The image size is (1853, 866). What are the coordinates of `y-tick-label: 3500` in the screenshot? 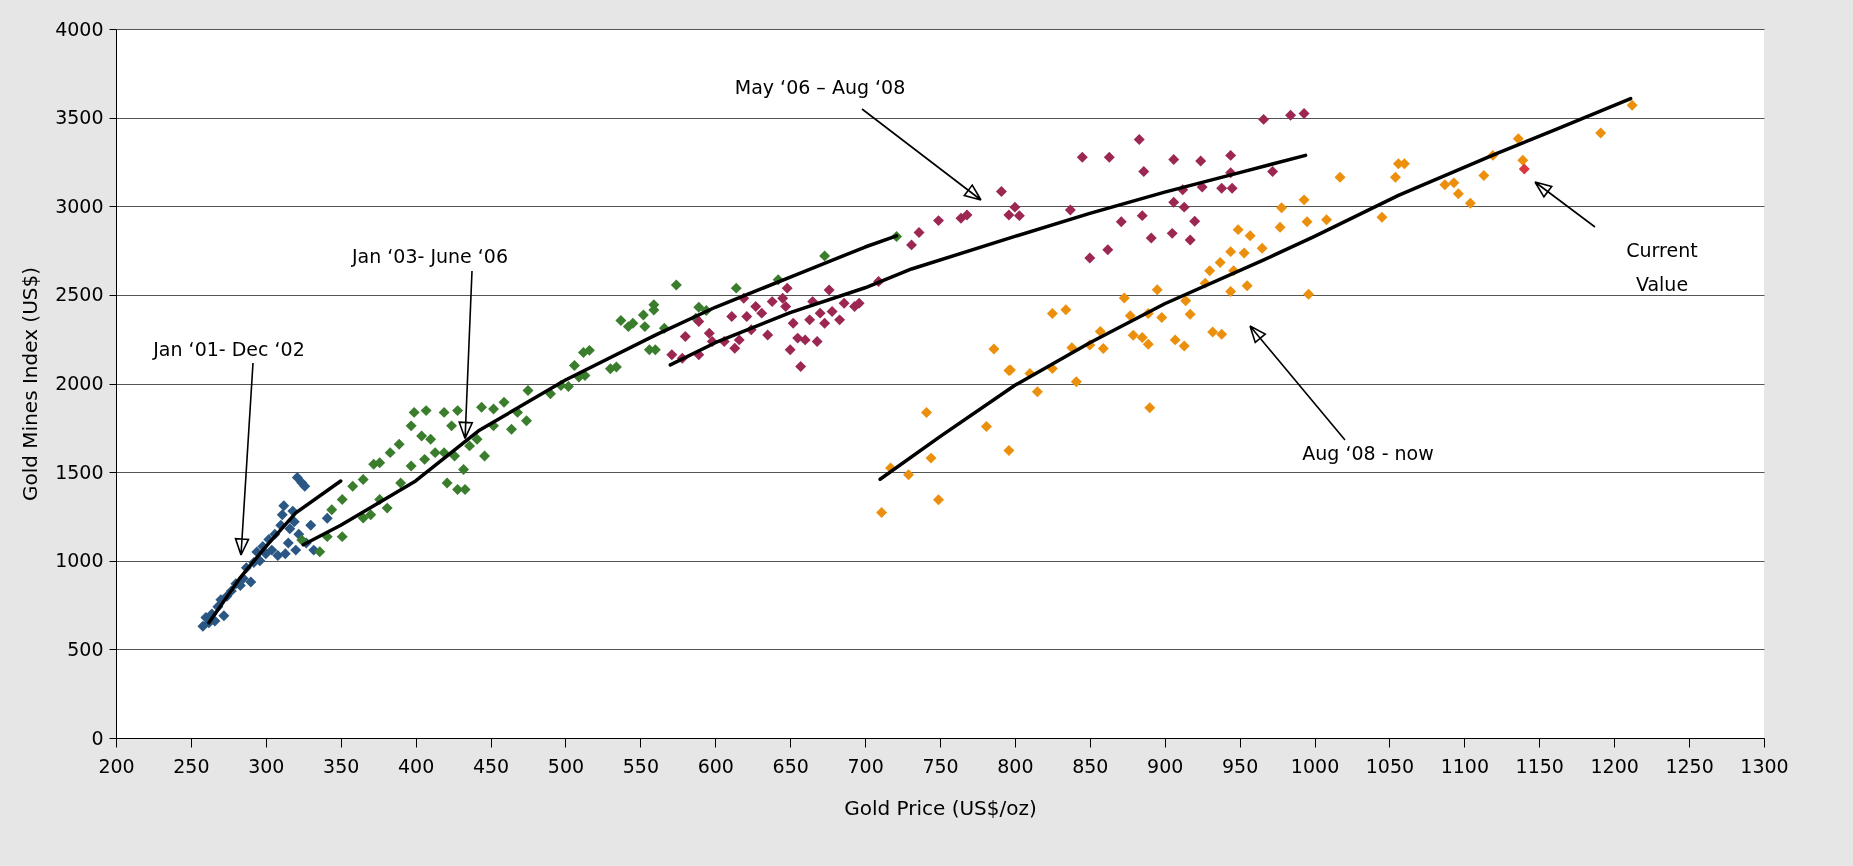 It's located at (79, 117).